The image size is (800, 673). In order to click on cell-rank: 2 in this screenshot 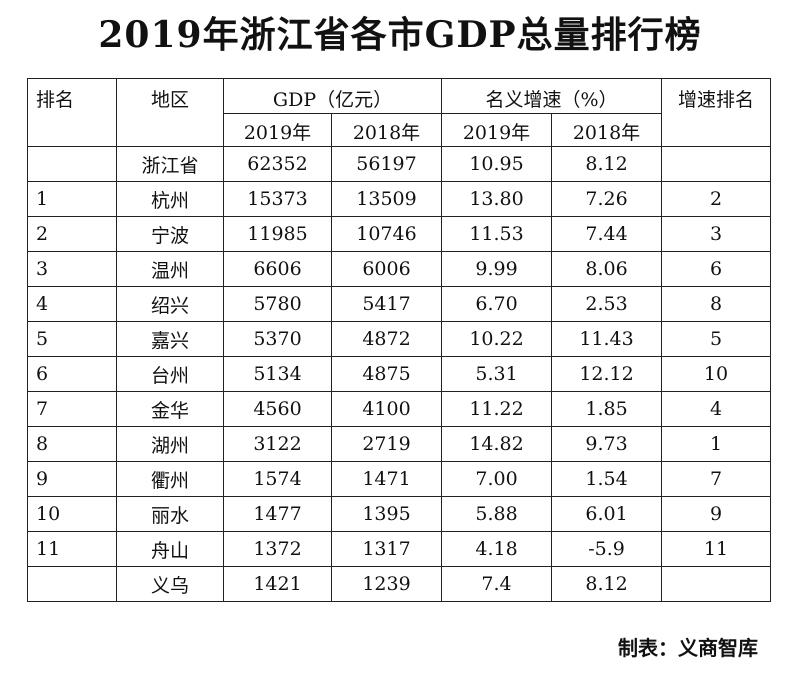, I will do `click(72, 234)`.